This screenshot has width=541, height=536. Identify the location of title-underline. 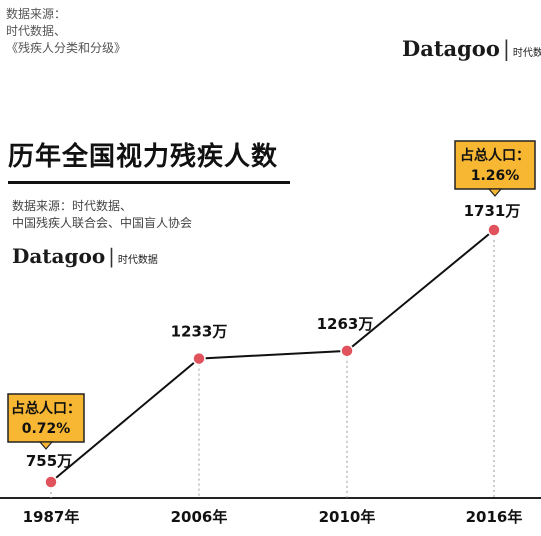
(149, 182).